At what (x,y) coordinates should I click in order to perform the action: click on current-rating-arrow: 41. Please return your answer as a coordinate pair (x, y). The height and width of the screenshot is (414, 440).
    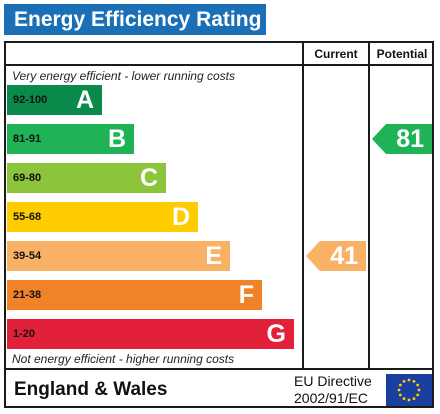
    Looking at the image, I should click on (336, 256).